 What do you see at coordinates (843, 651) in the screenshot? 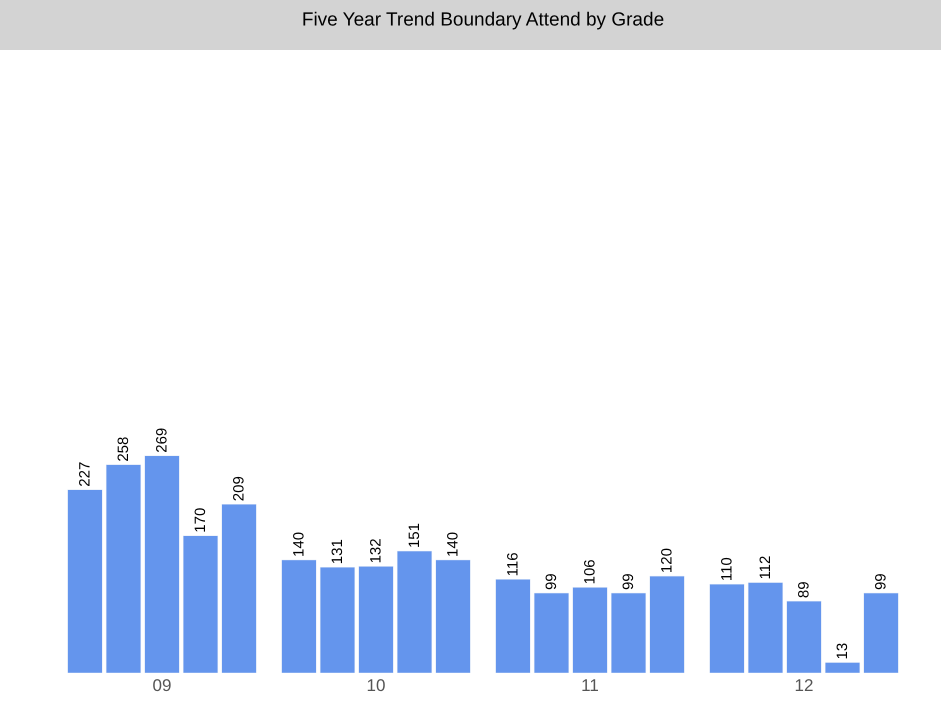
I see `data-label: 13` at bounding box center [843, 651].